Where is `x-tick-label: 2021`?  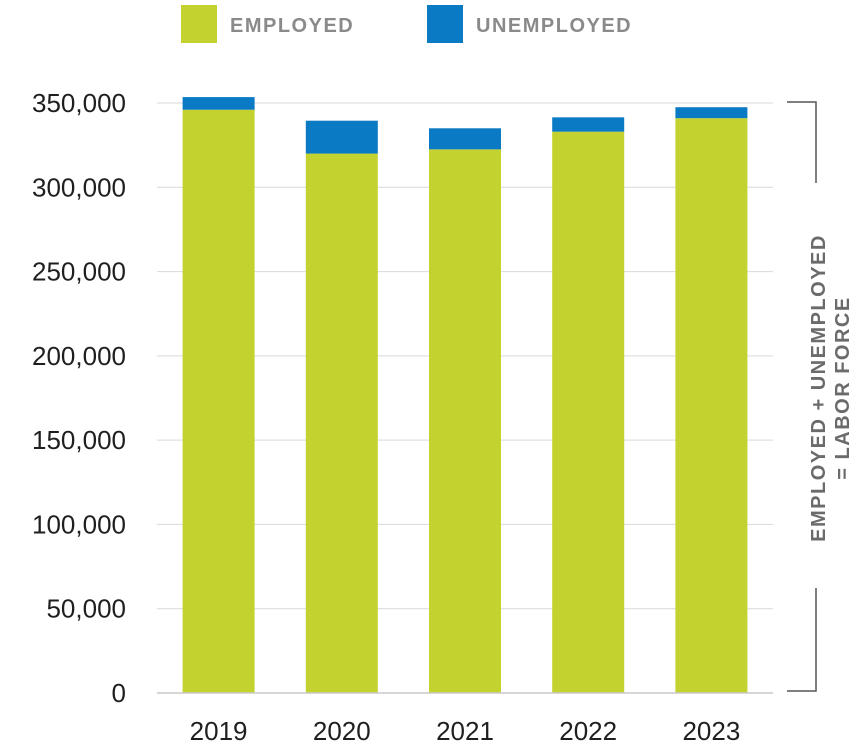 x-tick-label: 2021 is located at coordinates (465, 731).